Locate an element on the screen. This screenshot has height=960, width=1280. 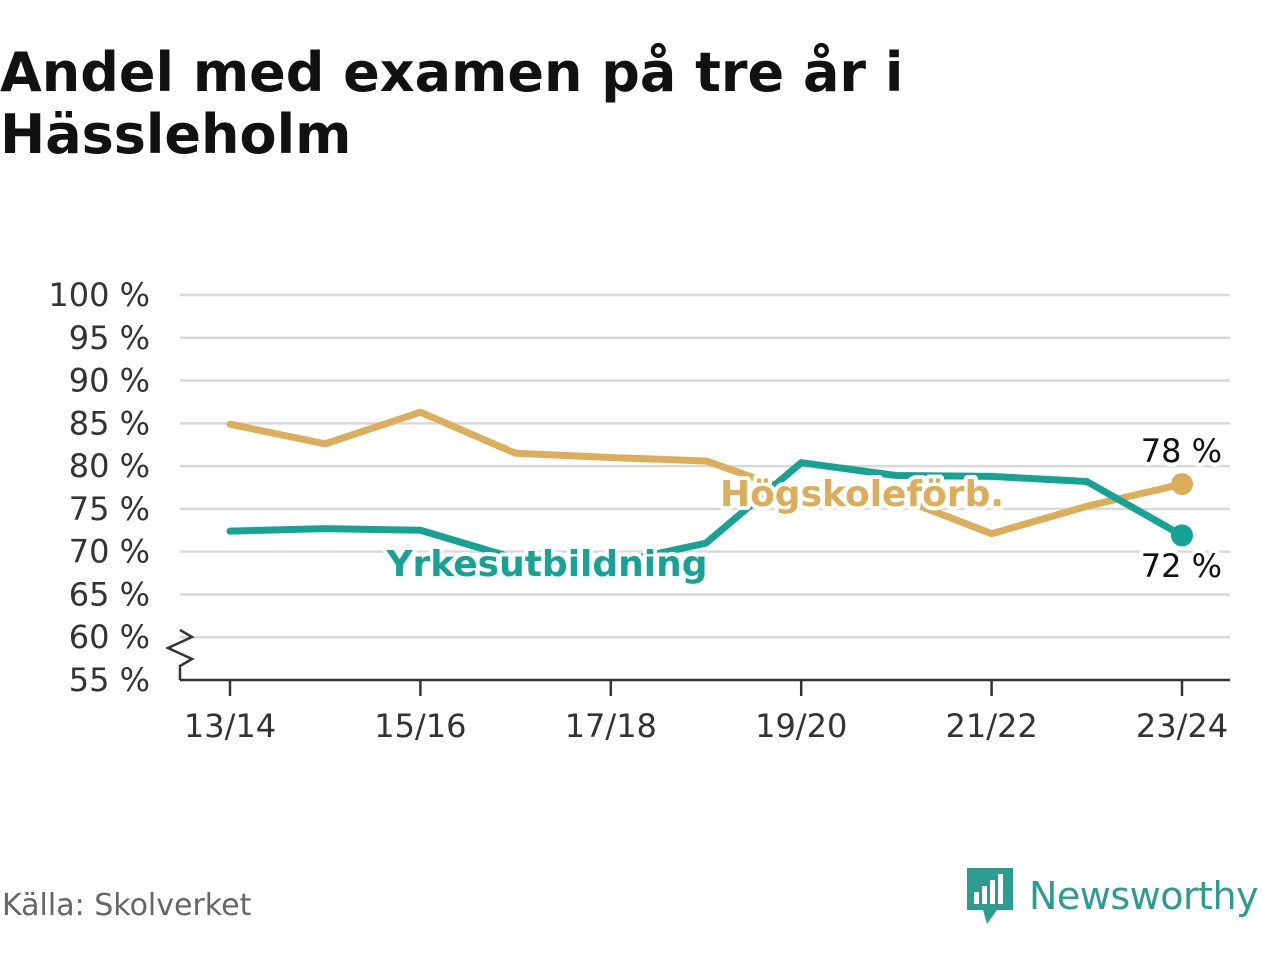
x-axis: 13/14 15/16 17/18 19/20 21/22 23/24 is located at coordinates (697, 686).